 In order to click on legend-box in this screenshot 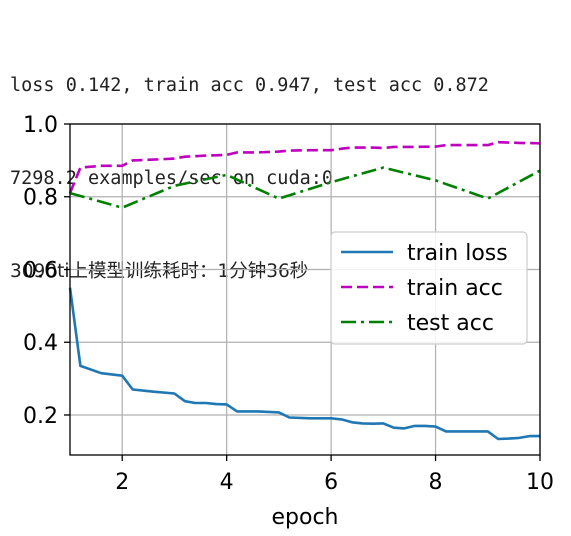, I will do `click(429, 288)`.